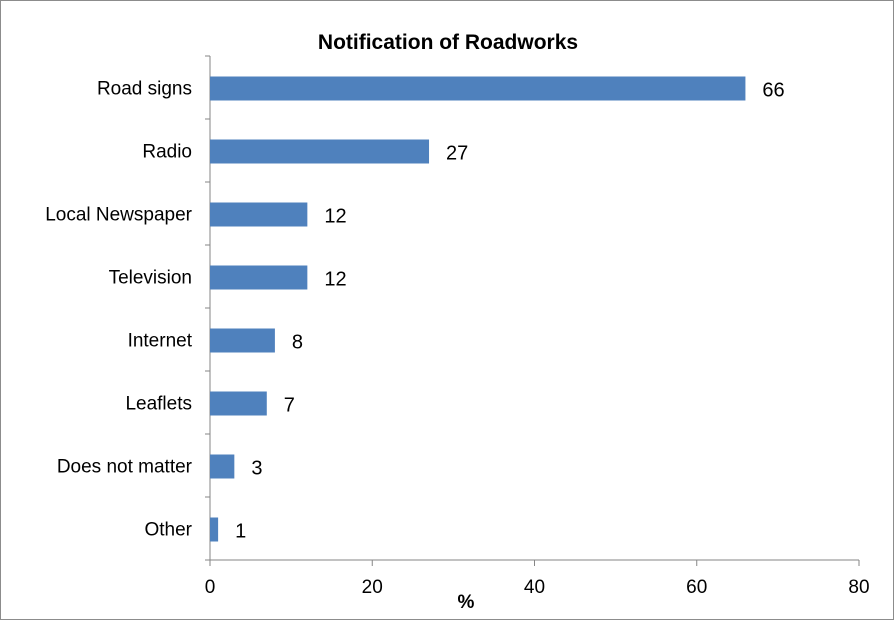 This screenshot has width=894, height=621. I want to click on category-label: Local Newspaper, so click(118, 215).